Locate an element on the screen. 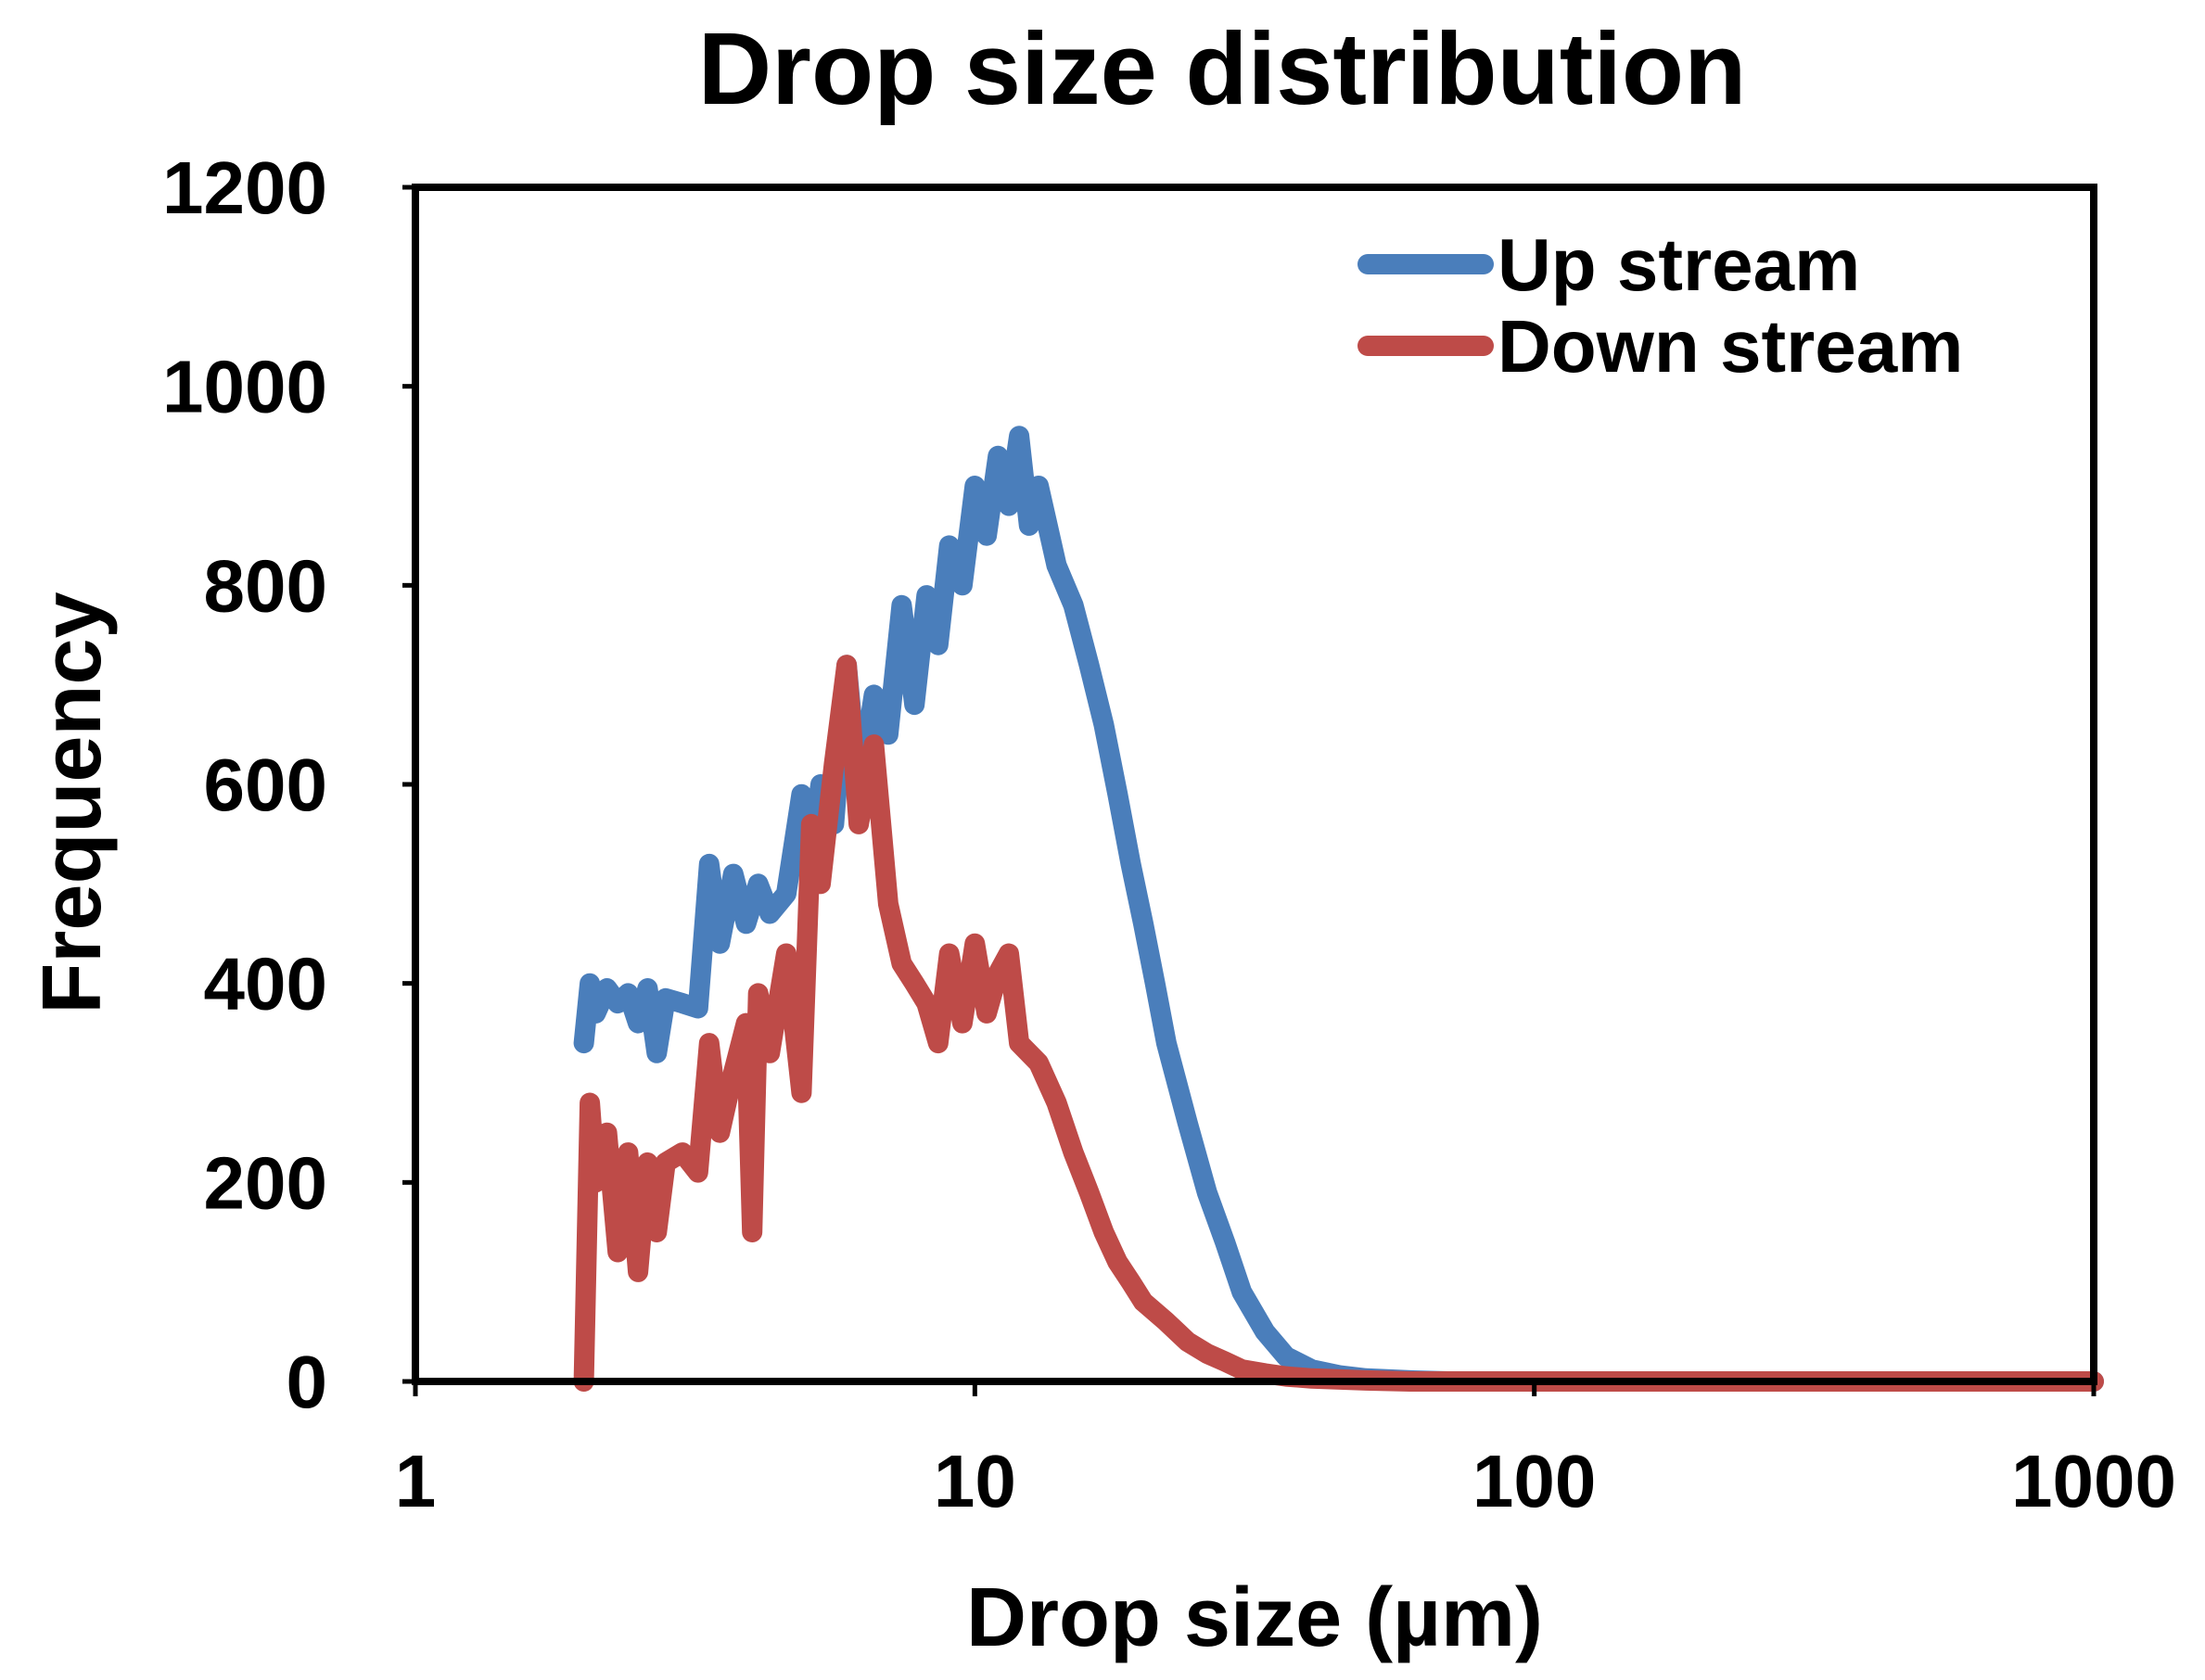 The width and height of the screenshot is (2205, 1680). y-tick-label: 400 is located at coordinates (265, 984).